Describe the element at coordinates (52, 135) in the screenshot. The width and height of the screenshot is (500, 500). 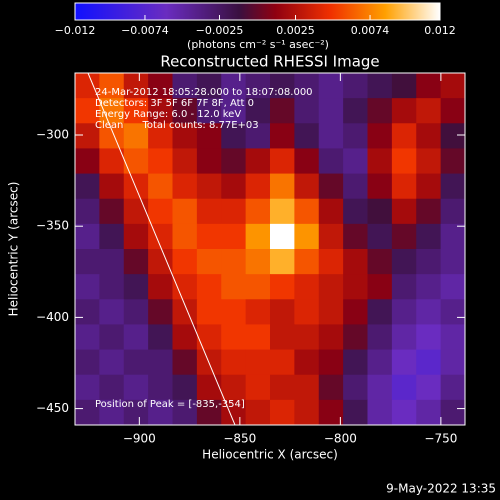
I see `y-tick-label: −300` at that location.